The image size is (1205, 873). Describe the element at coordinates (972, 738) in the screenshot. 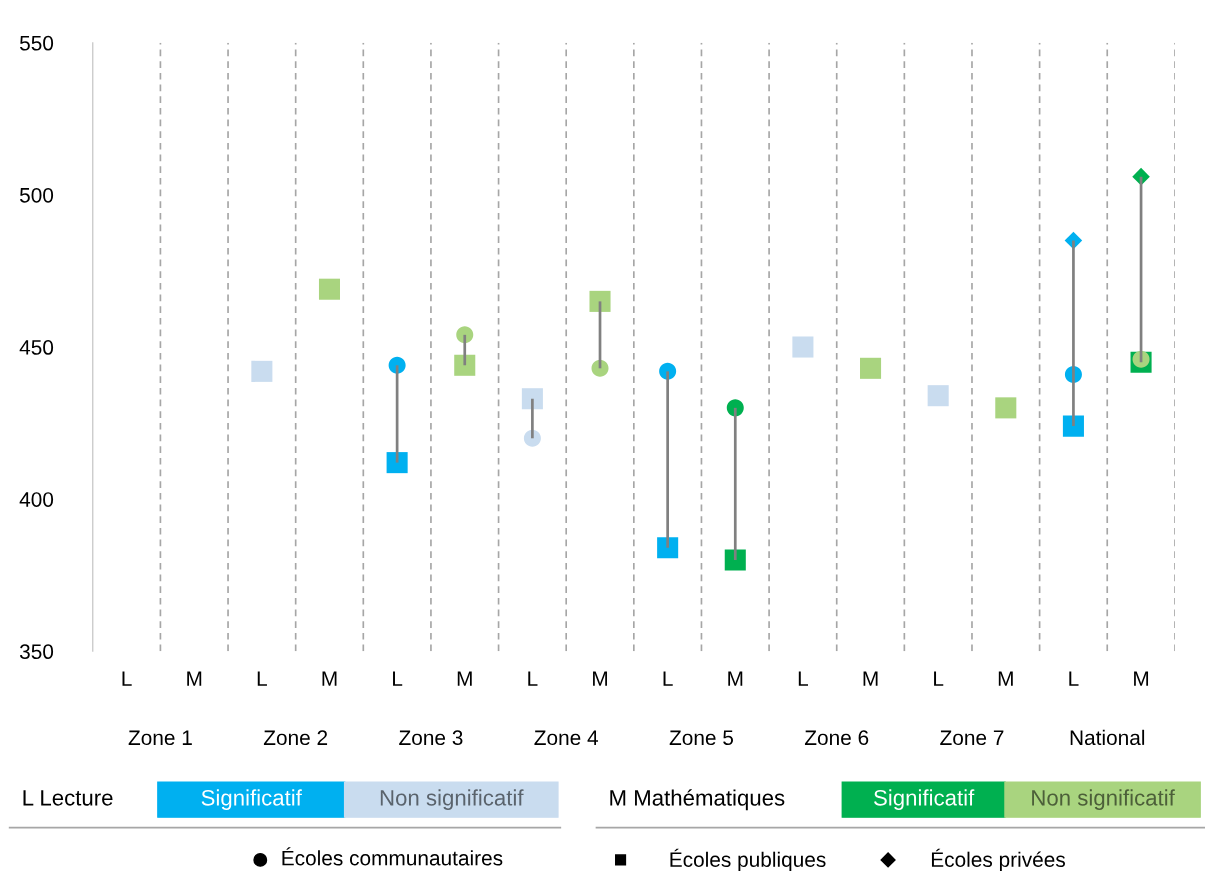

I see `text: Zone 7` at that location.